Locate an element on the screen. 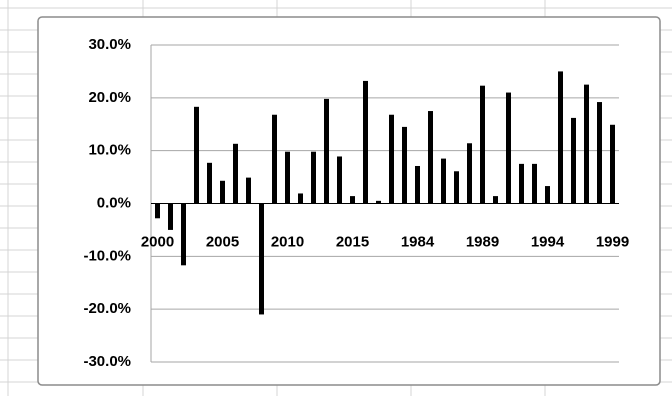  y-tick-label: -10.0% is located at coordinates (107, 255).